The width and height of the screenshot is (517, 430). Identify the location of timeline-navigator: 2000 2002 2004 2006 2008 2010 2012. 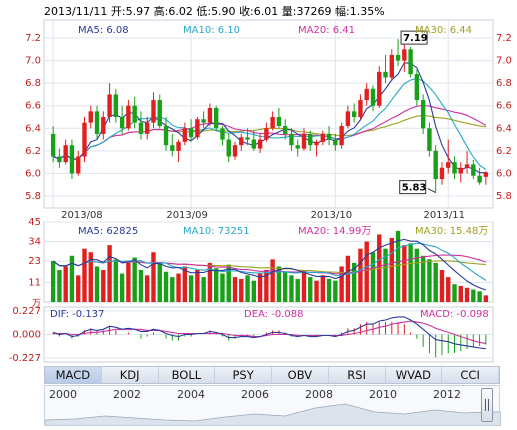
(272, 405).